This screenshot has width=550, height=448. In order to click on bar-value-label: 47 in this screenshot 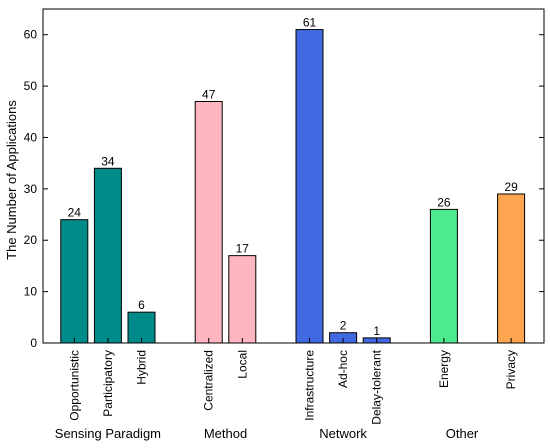, I will do `click(209, 94)`.